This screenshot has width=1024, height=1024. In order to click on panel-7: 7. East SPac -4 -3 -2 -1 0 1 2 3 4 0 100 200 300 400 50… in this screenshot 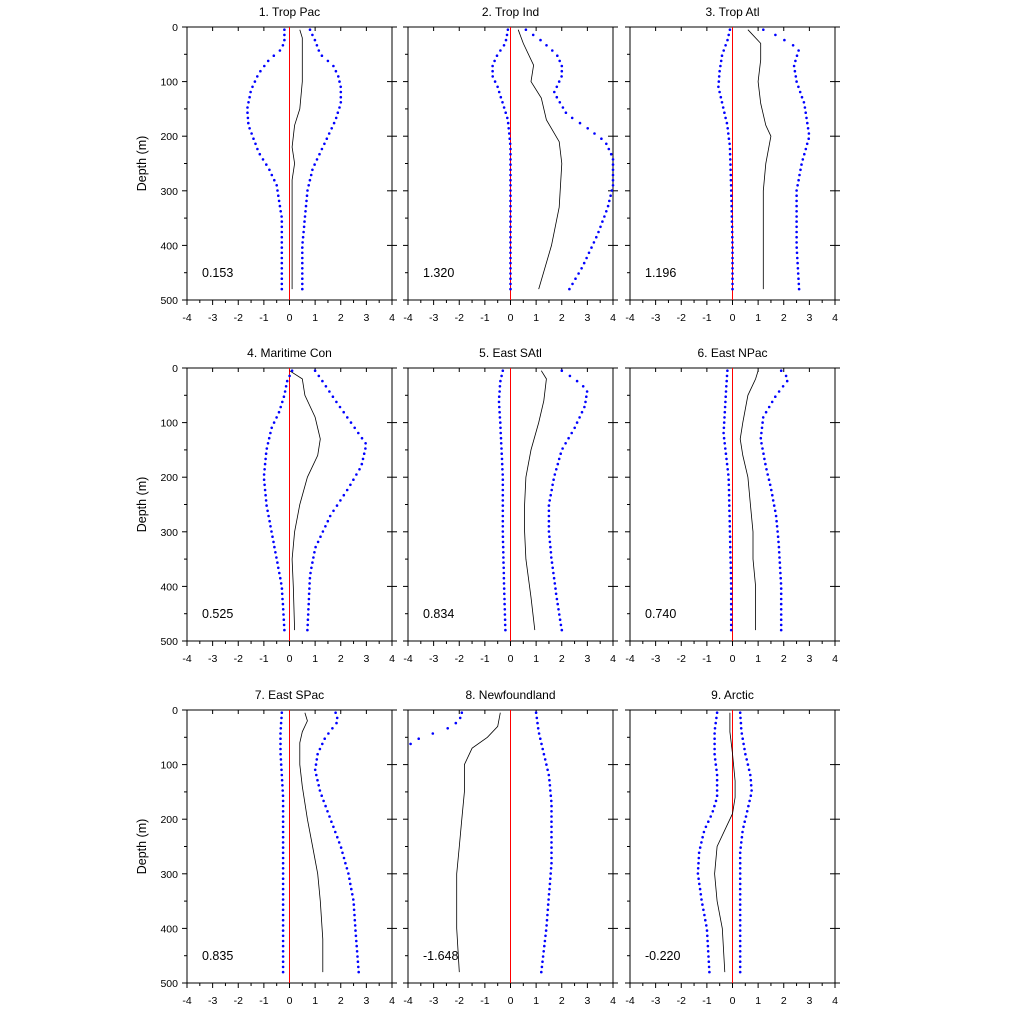, I will do `click(266, 847)`.